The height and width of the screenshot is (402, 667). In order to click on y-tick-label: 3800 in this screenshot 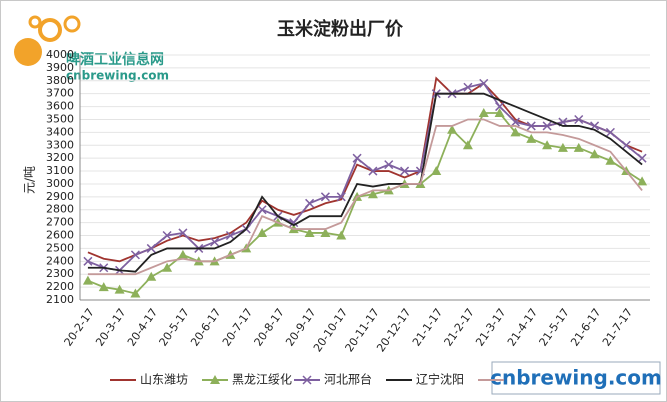, I will do `click(60, 80)`.